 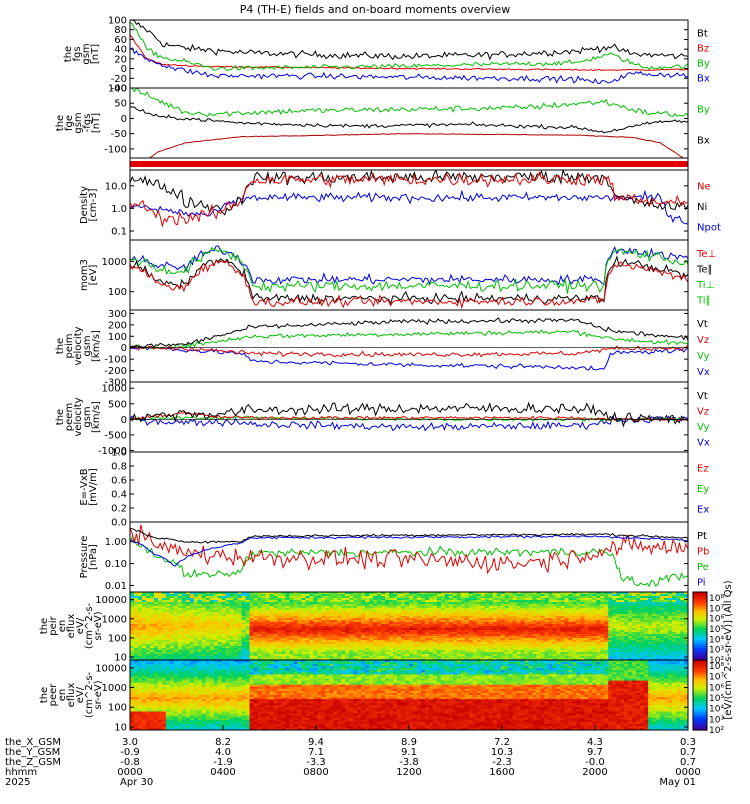 I want to click on legend-ex: Ex, so click(x=703, y=510).